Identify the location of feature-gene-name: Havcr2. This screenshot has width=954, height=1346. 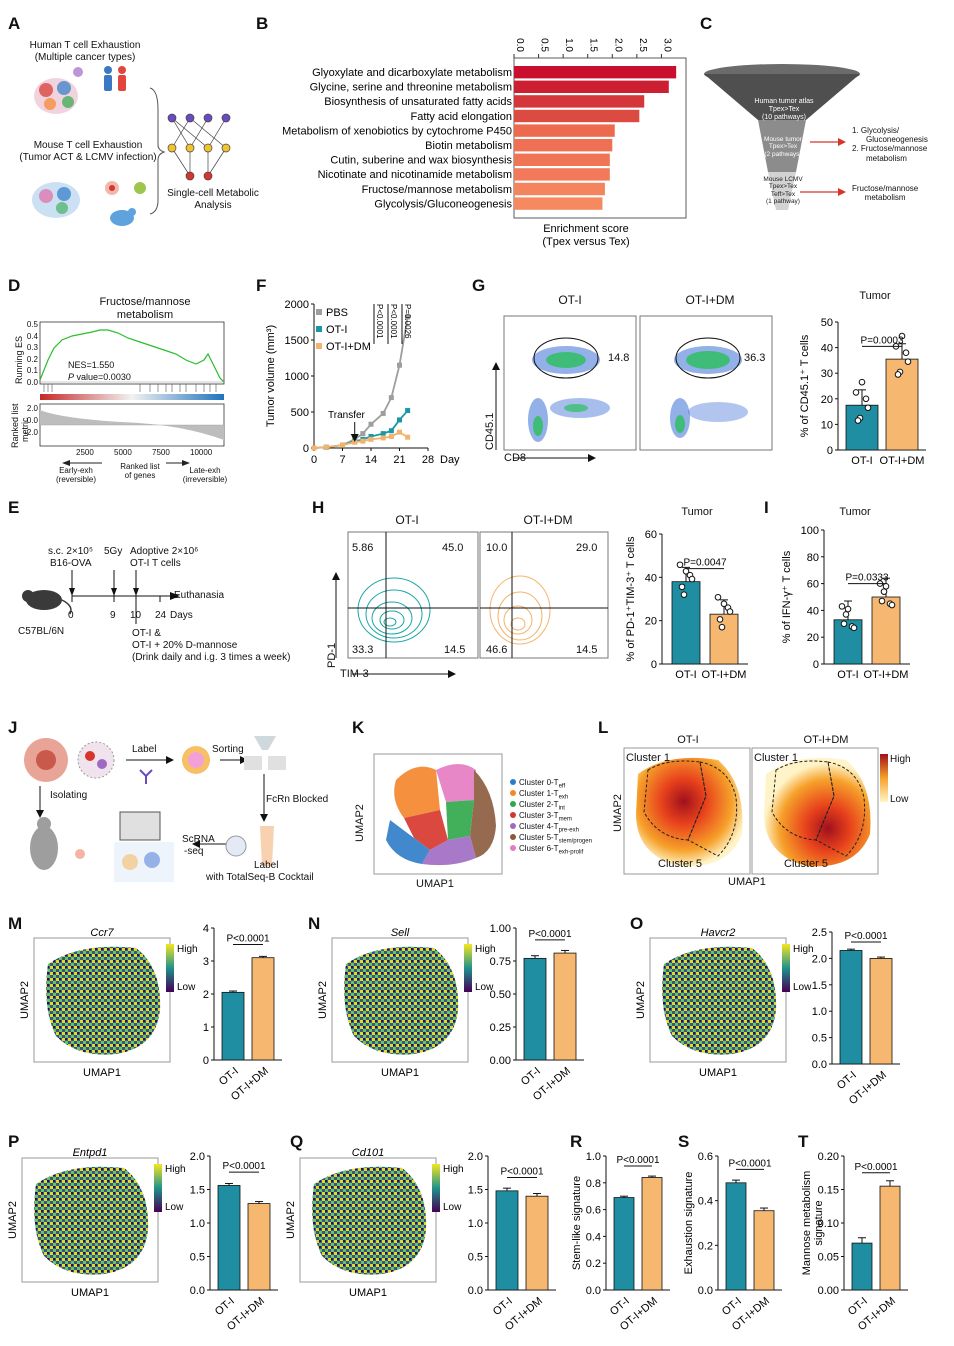
(718, 933).